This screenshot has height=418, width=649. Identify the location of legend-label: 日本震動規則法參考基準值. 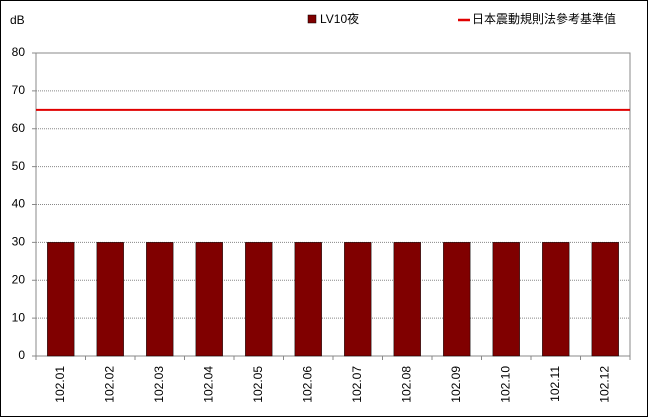
(544, 18).